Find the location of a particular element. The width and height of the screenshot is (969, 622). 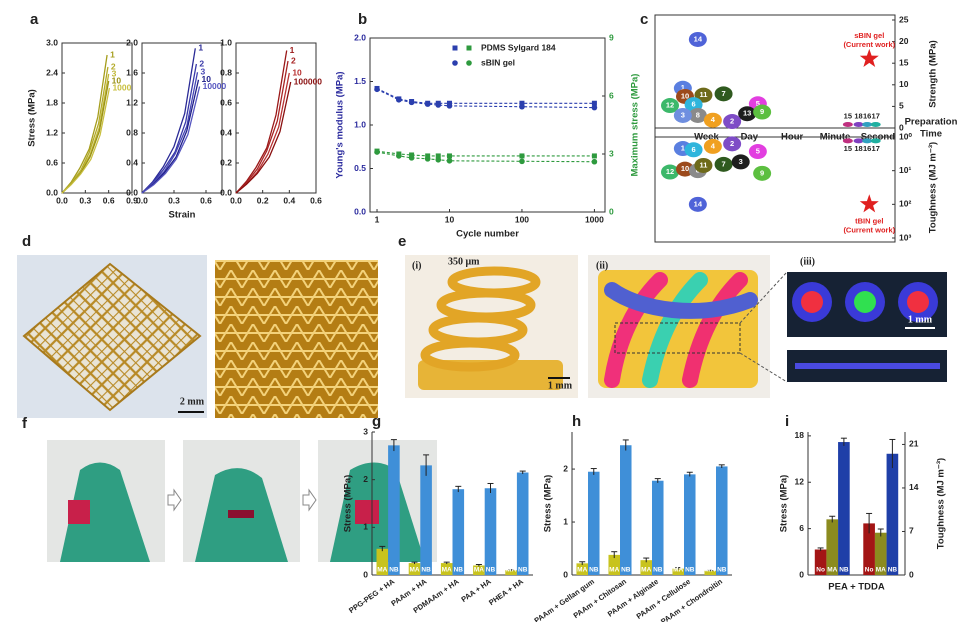

zoom-line is located at coordinates (763, 367).